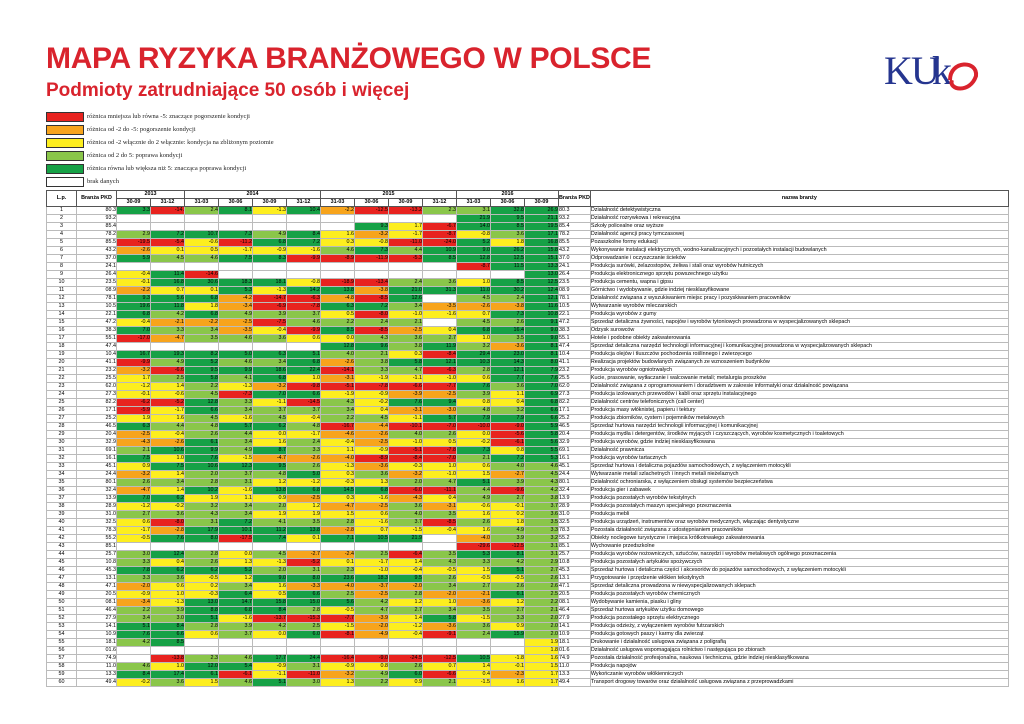 The image size is (1024, 724). I want to click on year-header-2016: 2016, so click(507, 194).